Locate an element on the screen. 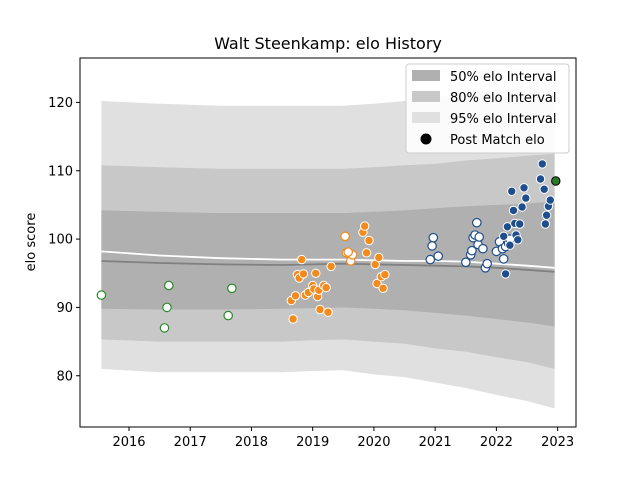  x-axis: 2016 2017 2018 2019 2020 2021 2022 2023 is located at coordinates (343, 438).